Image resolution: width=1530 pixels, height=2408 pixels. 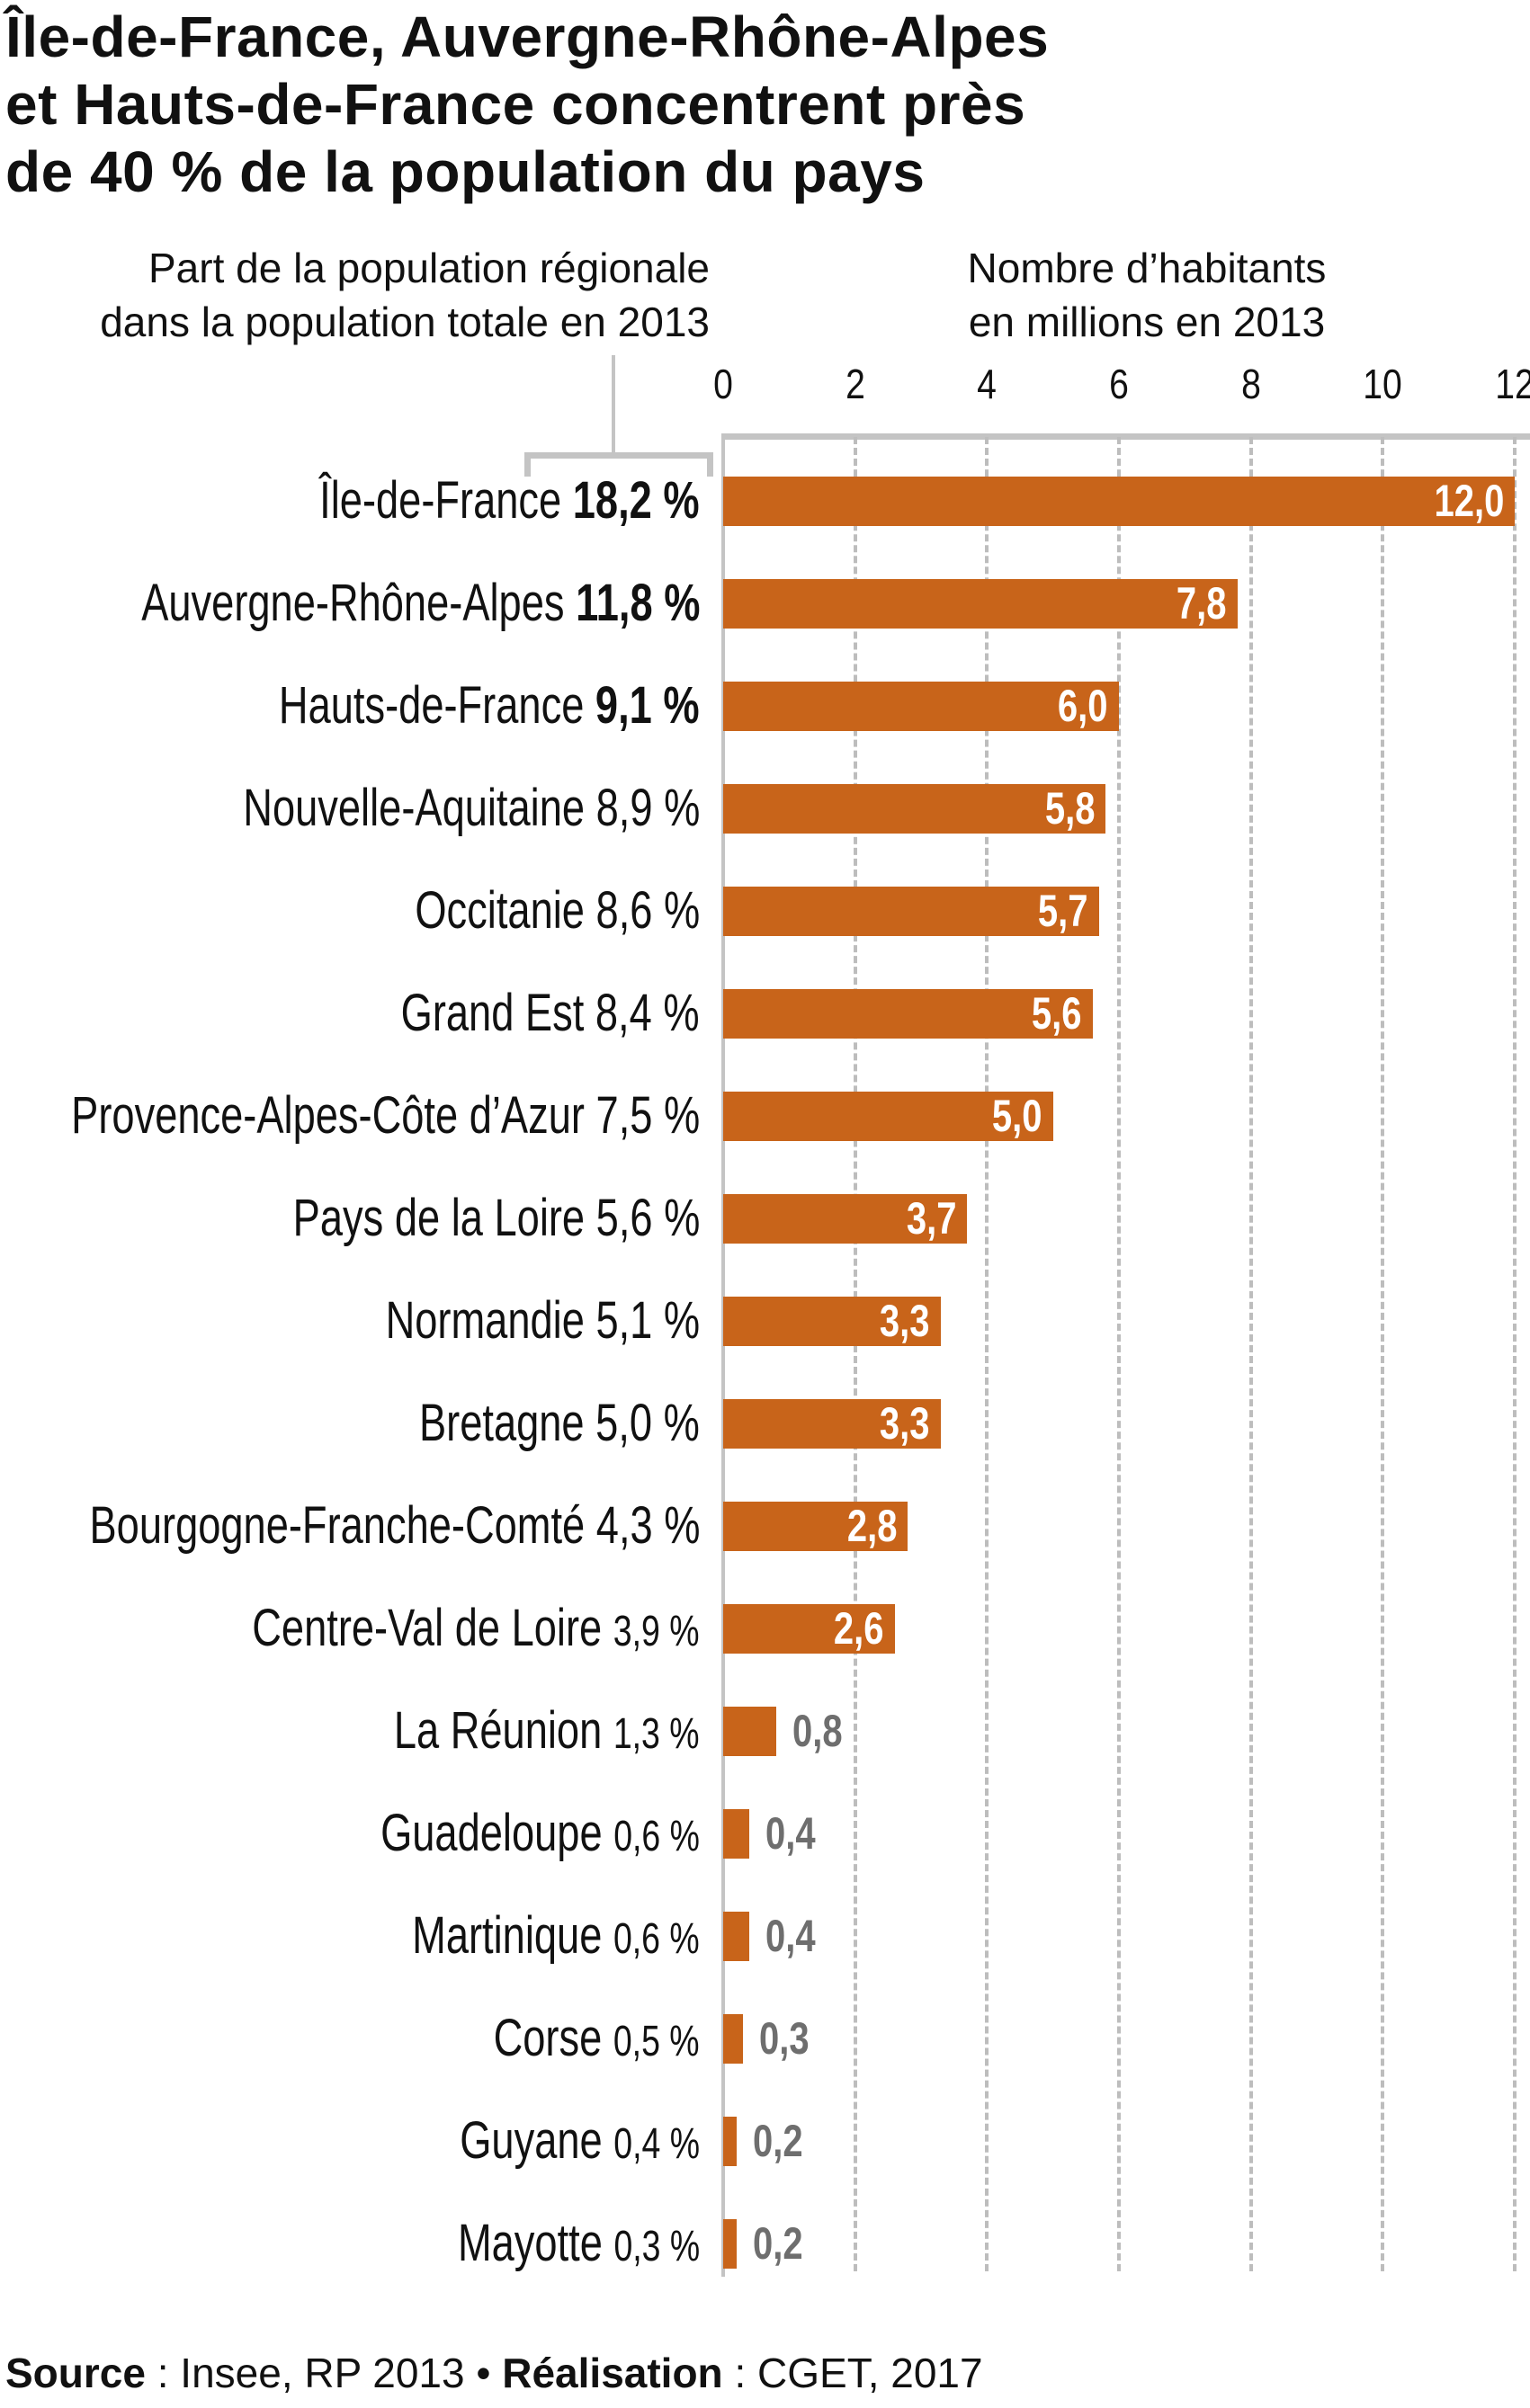 I want to click on region-label: La Réunion 1,3 %, so click(x=547, y=1732).